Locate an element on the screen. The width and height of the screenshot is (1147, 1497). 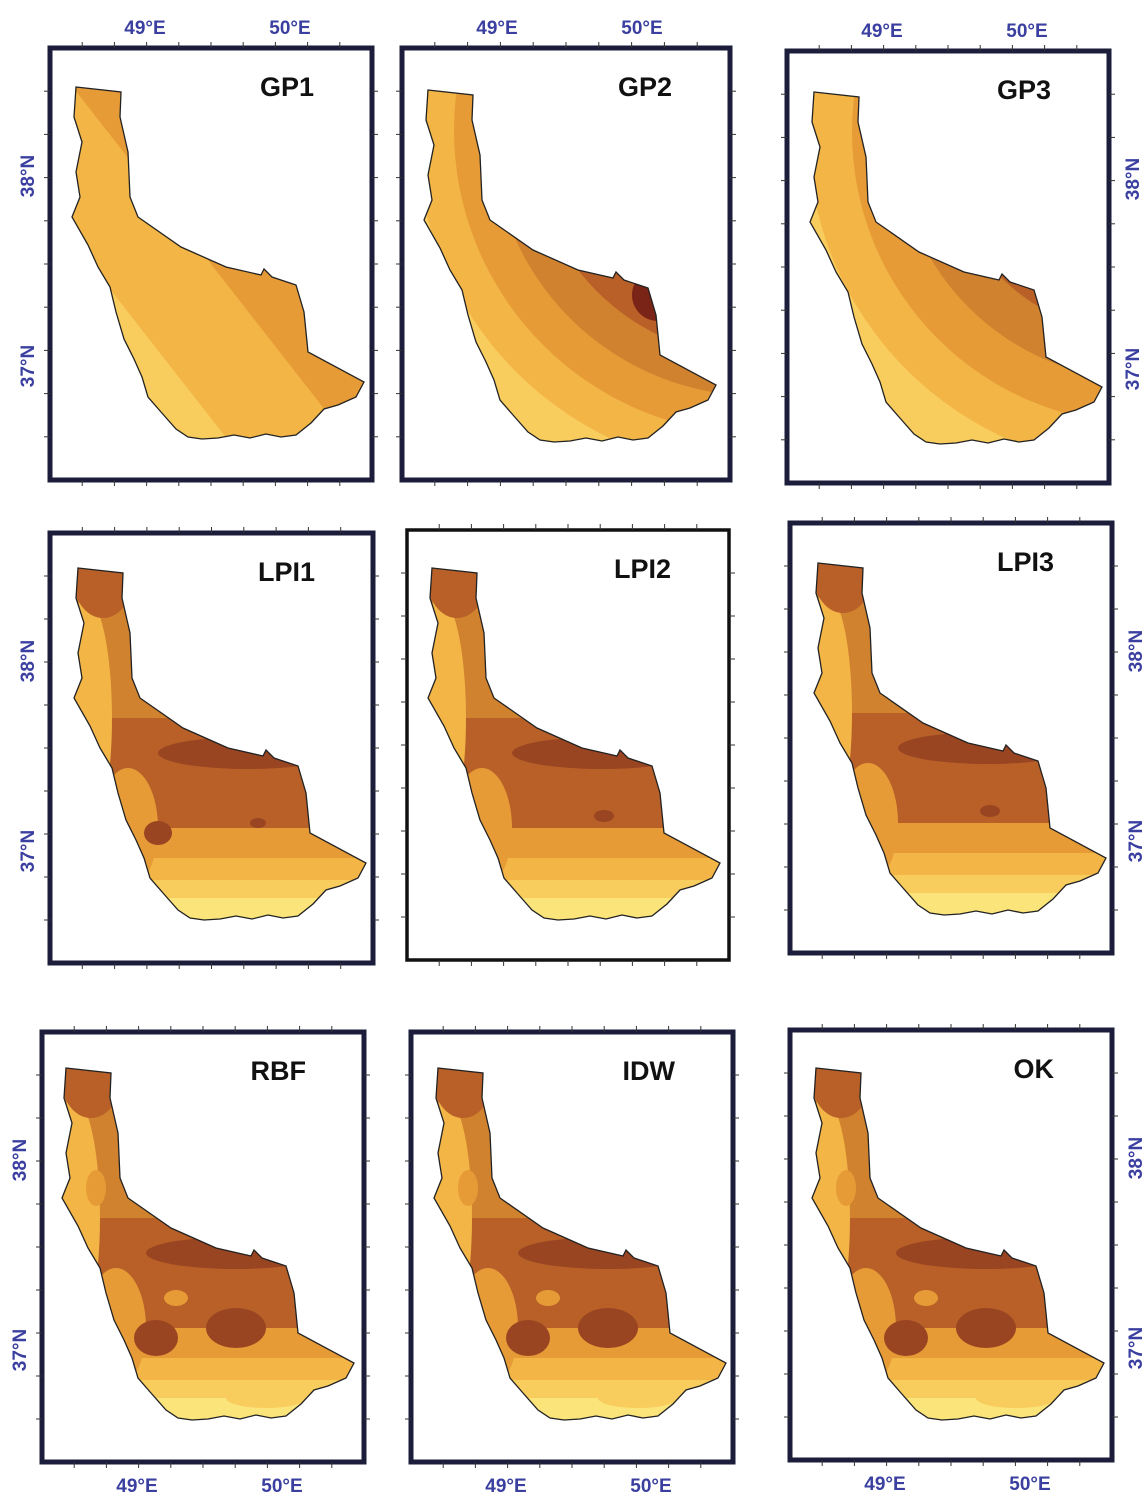
map-panel-gp3: GP3 49°E 50°E 38°N 37°N is located at coordinates (962, 255).